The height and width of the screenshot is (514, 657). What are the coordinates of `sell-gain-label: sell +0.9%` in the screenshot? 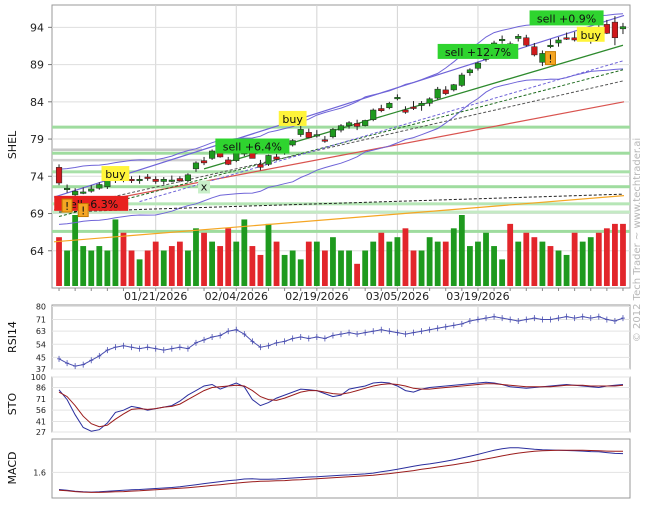 It's located at (566, 18).